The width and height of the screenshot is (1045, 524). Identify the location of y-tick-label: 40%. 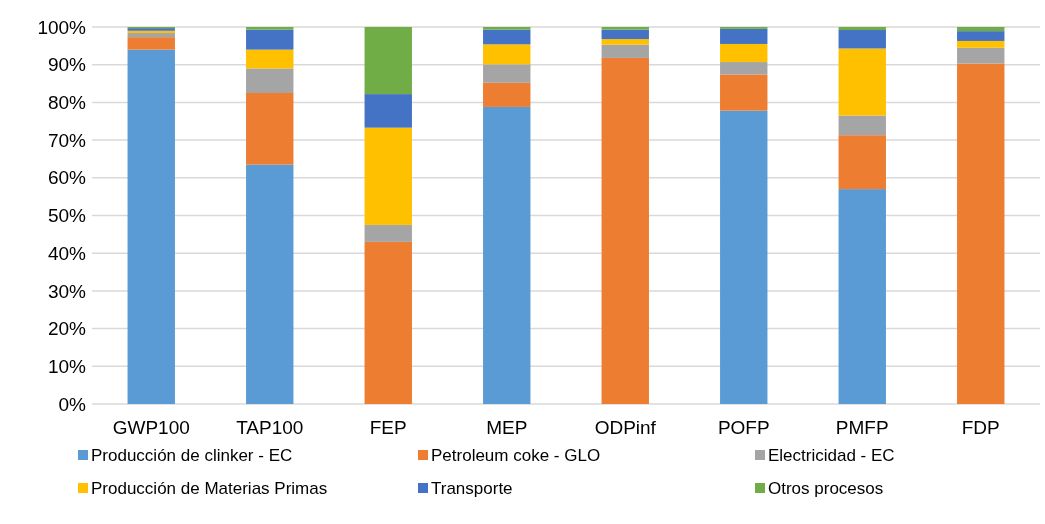
(67, 253).